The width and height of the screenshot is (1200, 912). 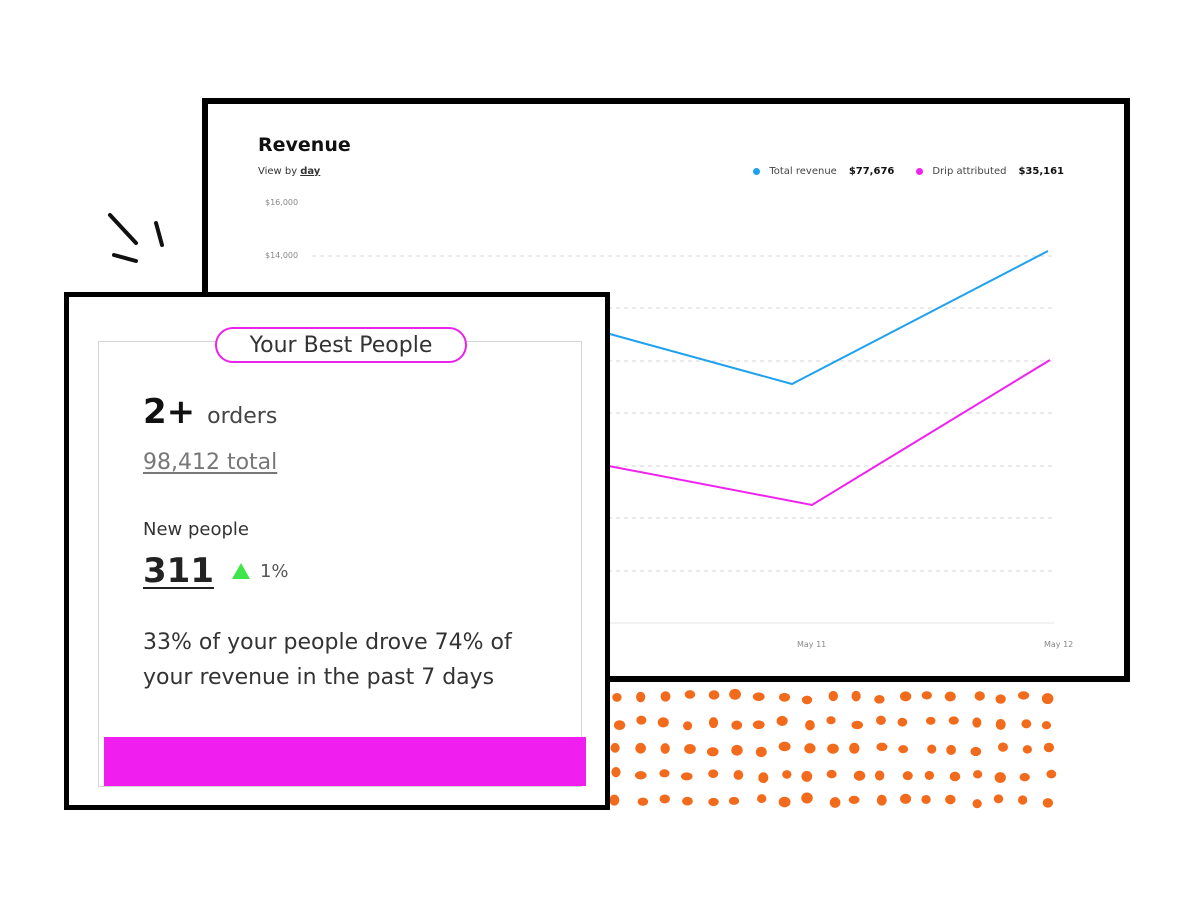 I want to click on legend-label: Total revenue, so click(x=803, y=171).